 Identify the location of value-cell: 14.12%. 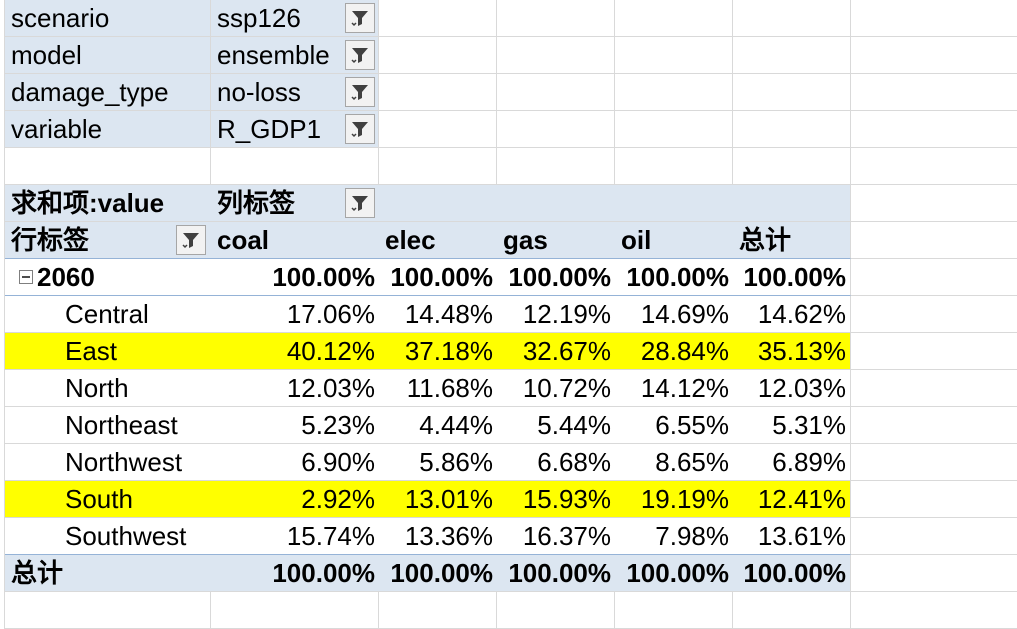
(674, 388).